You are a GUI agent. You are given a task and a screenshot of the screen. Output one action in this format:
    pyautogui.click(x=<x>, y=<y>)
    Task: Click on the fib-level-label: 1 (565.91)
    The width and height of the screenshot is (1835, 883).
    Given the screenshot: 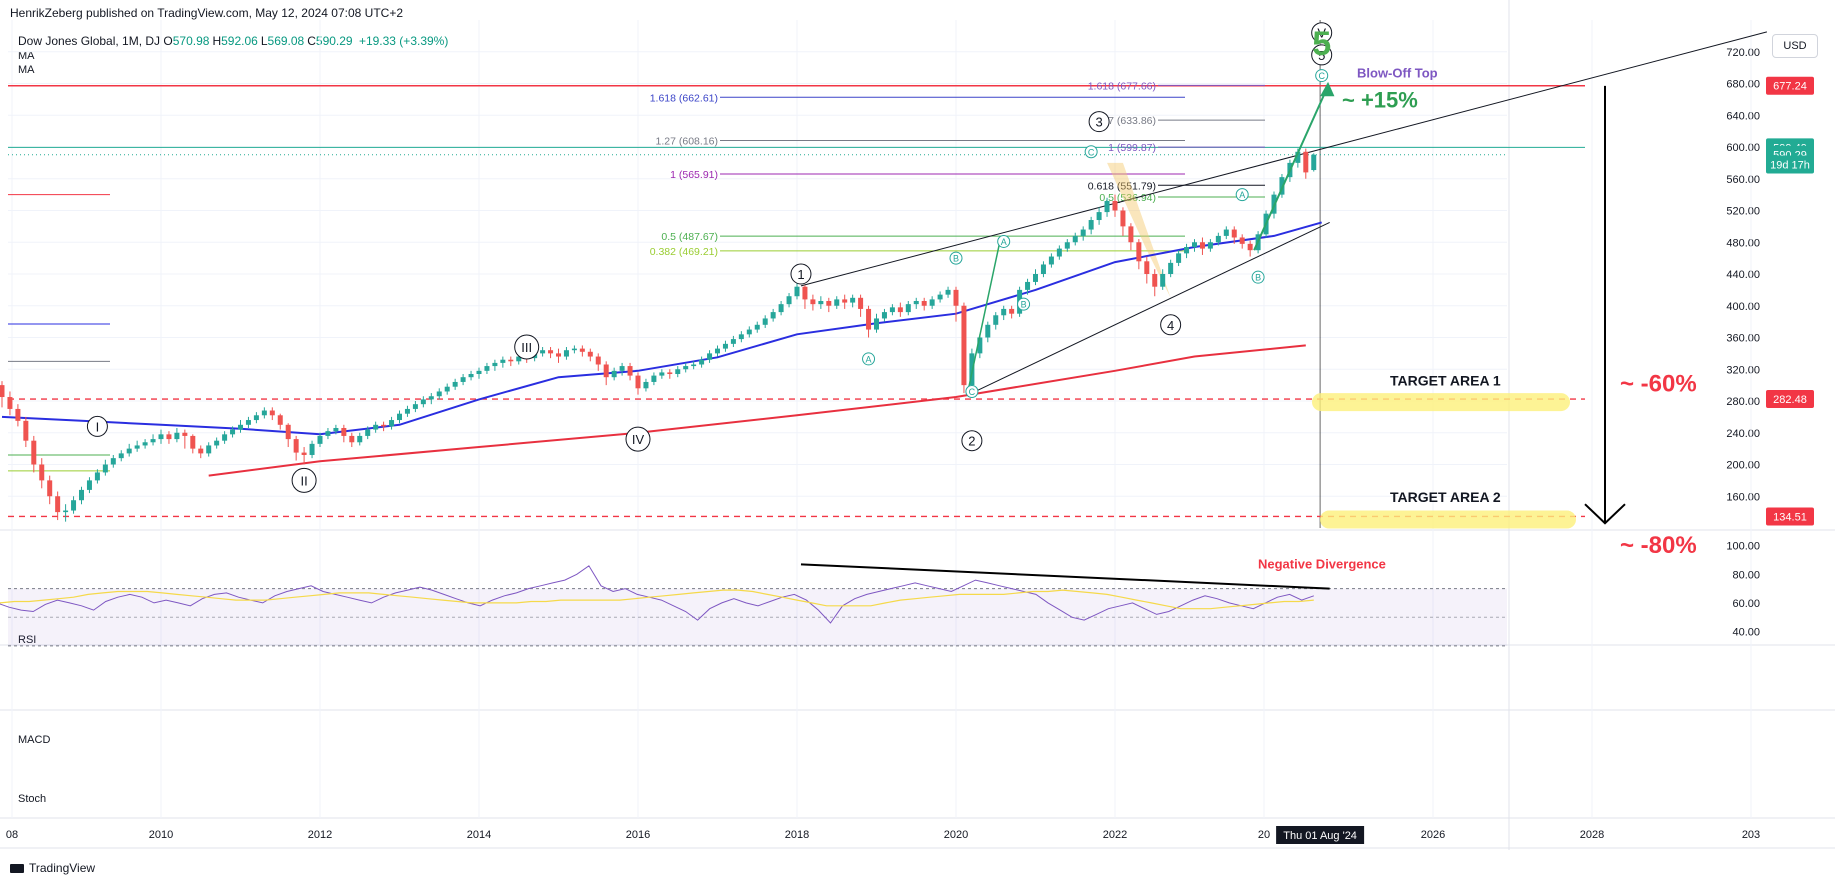 What is the action you would take?
    pyautogui.click(x=694, y=175)
    